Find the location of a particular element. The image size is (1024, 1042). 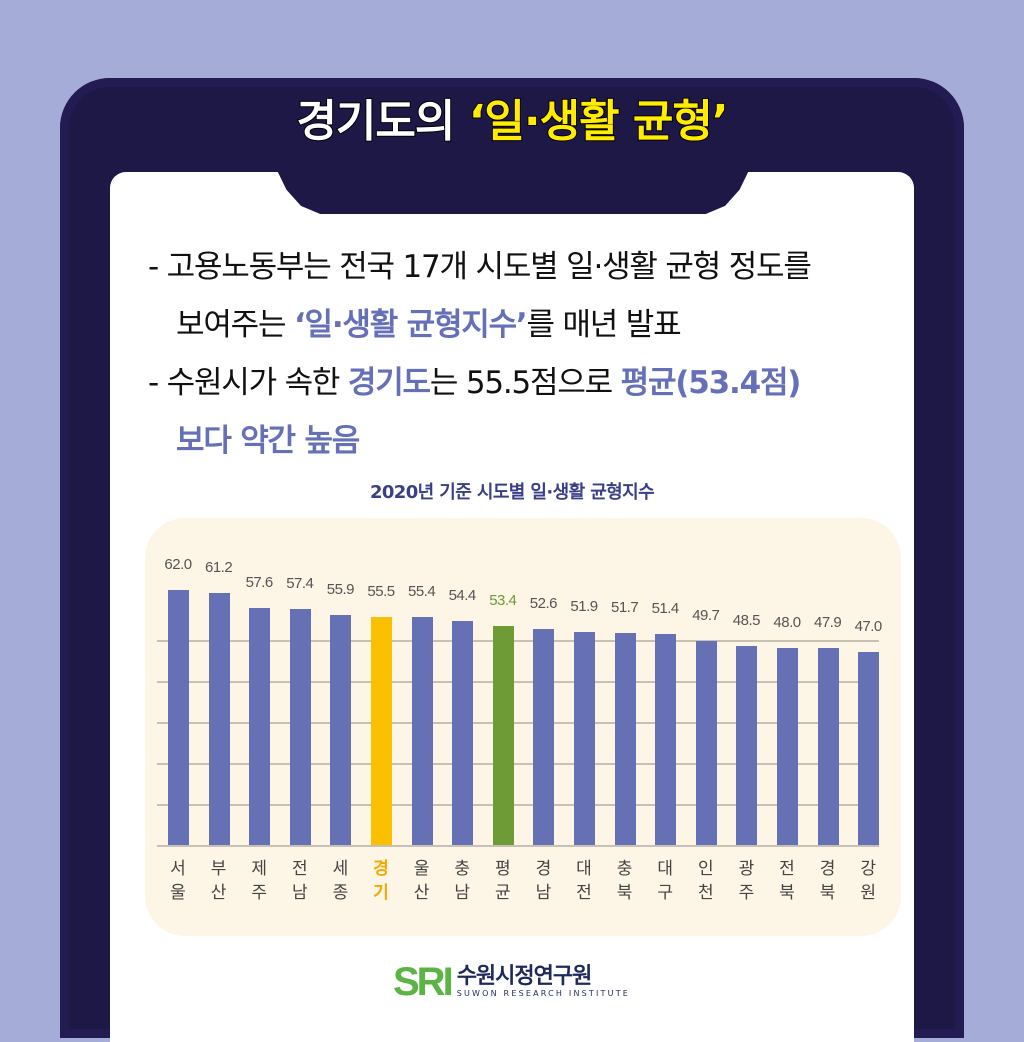

value-label: 57.6 is located at coordinates (259, 583).